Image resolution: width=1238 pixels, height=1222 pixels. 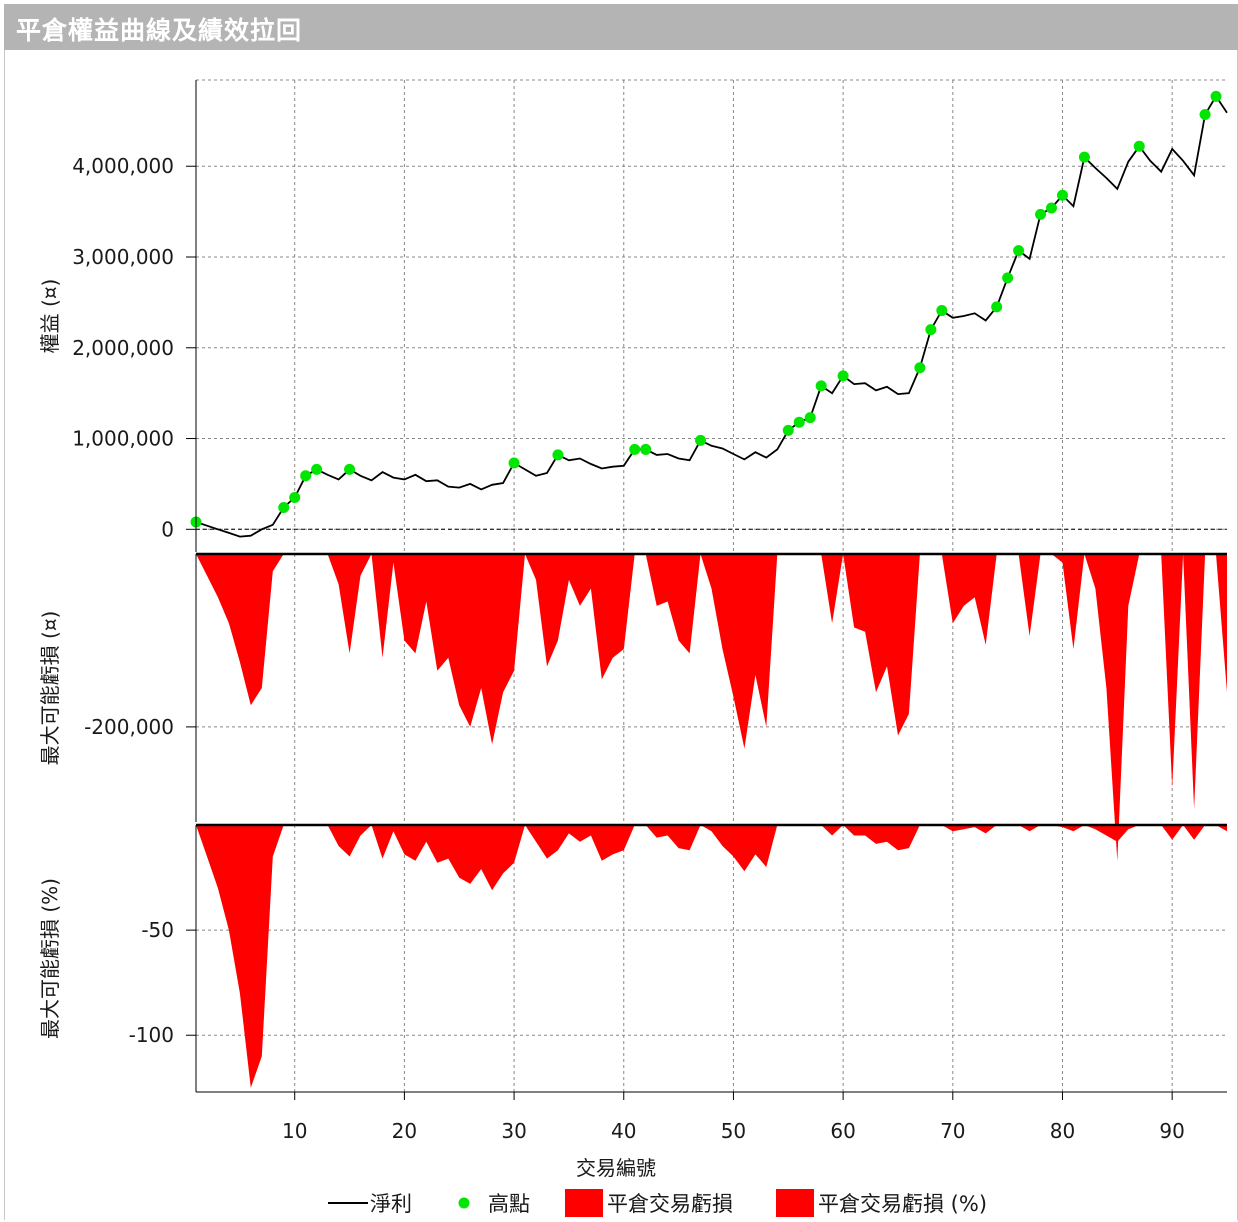 I want to click on y-tick-label: 4,000,000, so click(x=123, y=166).